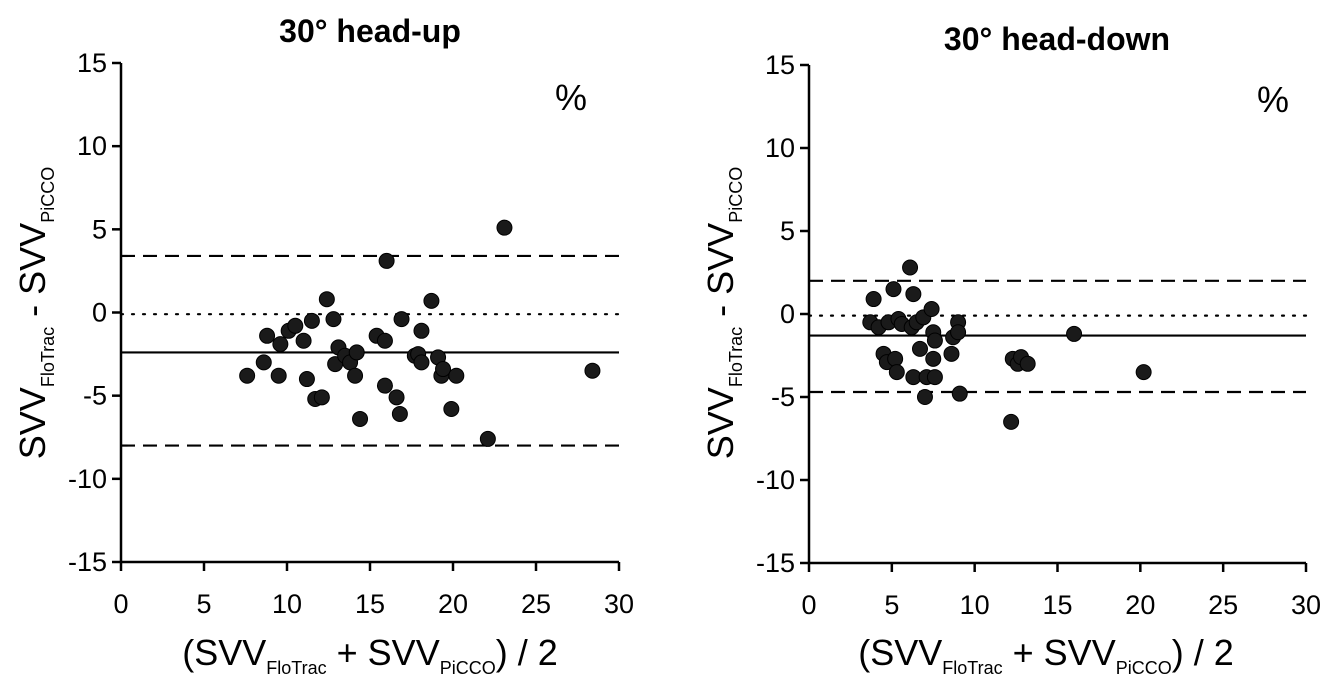  What do you see at coordinates (1057, 39) in the screenshot?
I see `chart-title: 30° head-down` at bounding box center [1057, 39].